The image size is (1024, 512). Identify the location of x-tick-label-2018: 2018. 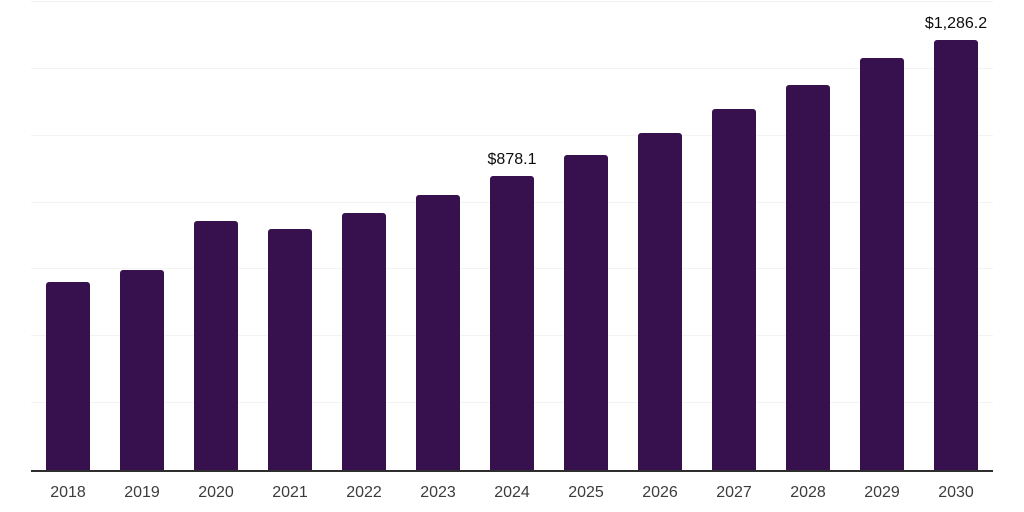
(68, 492).